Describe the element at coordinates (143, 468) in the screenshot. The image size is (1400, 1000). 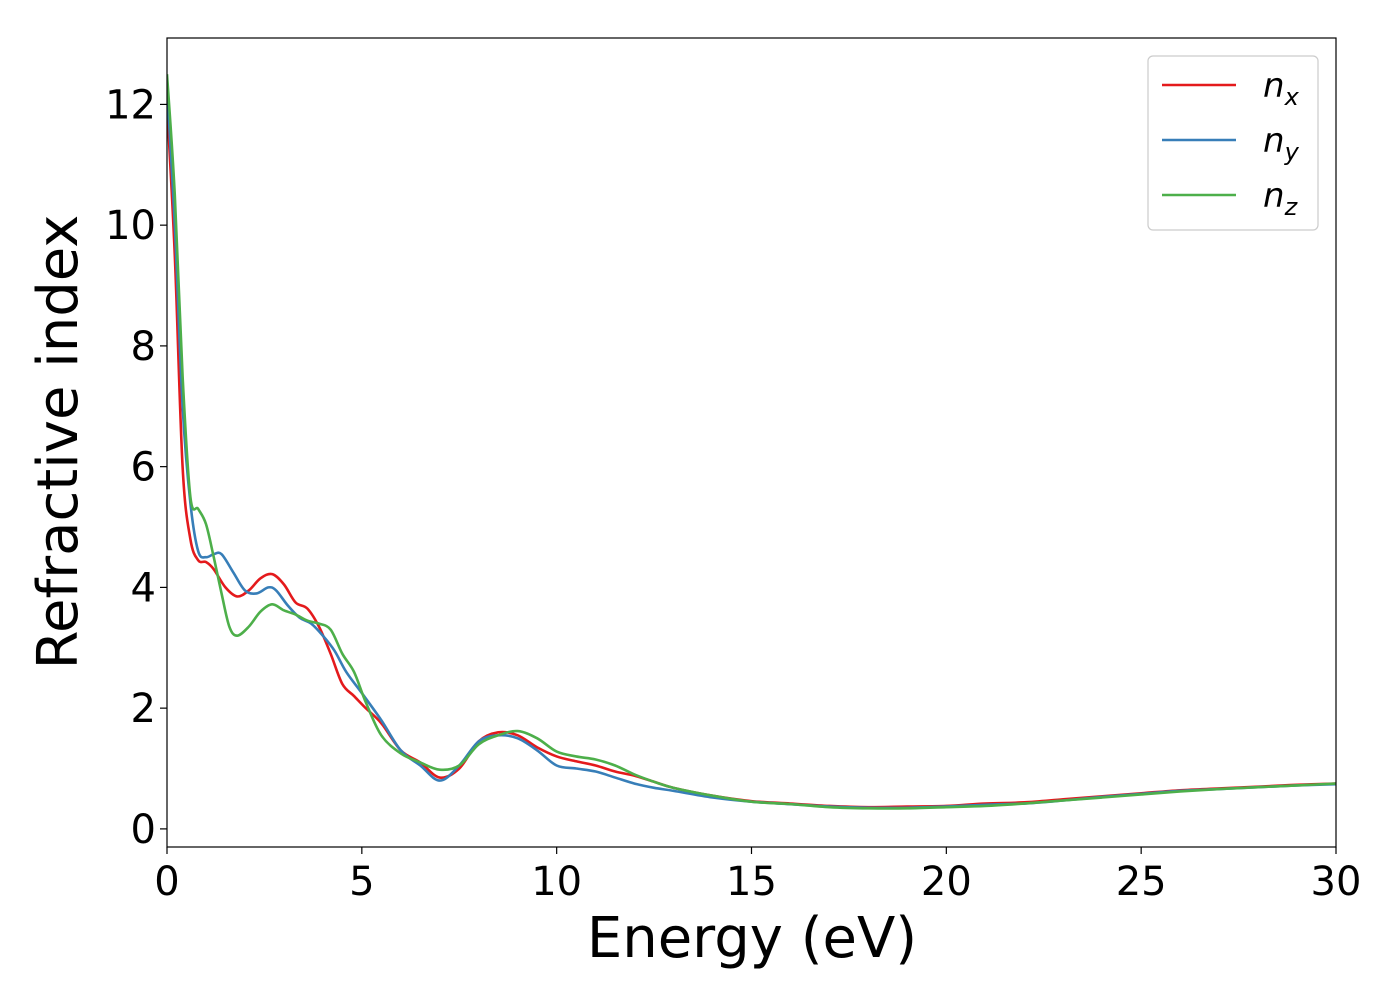
I see `y-tick-label: 6` at that location.